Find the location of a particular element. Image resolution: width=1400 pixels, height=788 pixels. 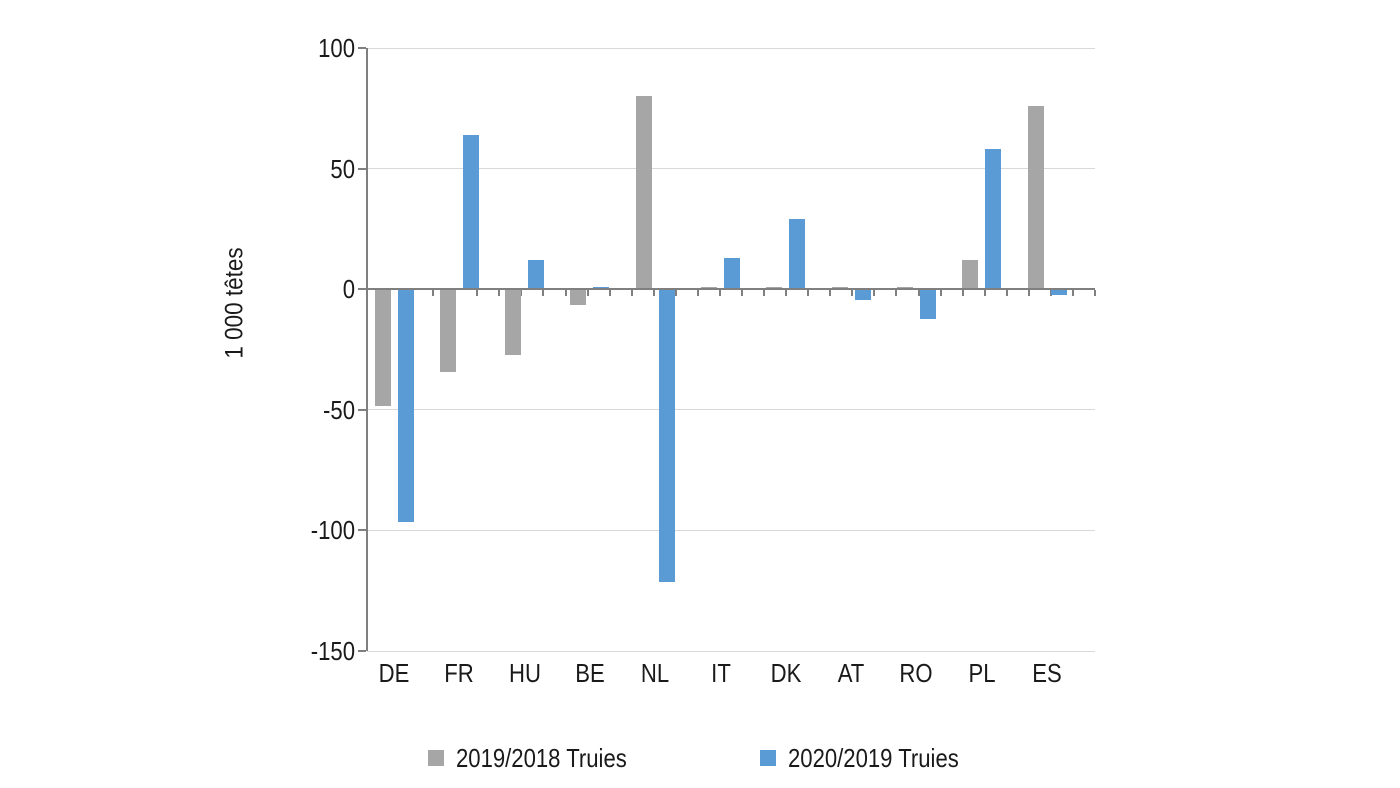

gridline--150 is located at coordinates (731, 651).